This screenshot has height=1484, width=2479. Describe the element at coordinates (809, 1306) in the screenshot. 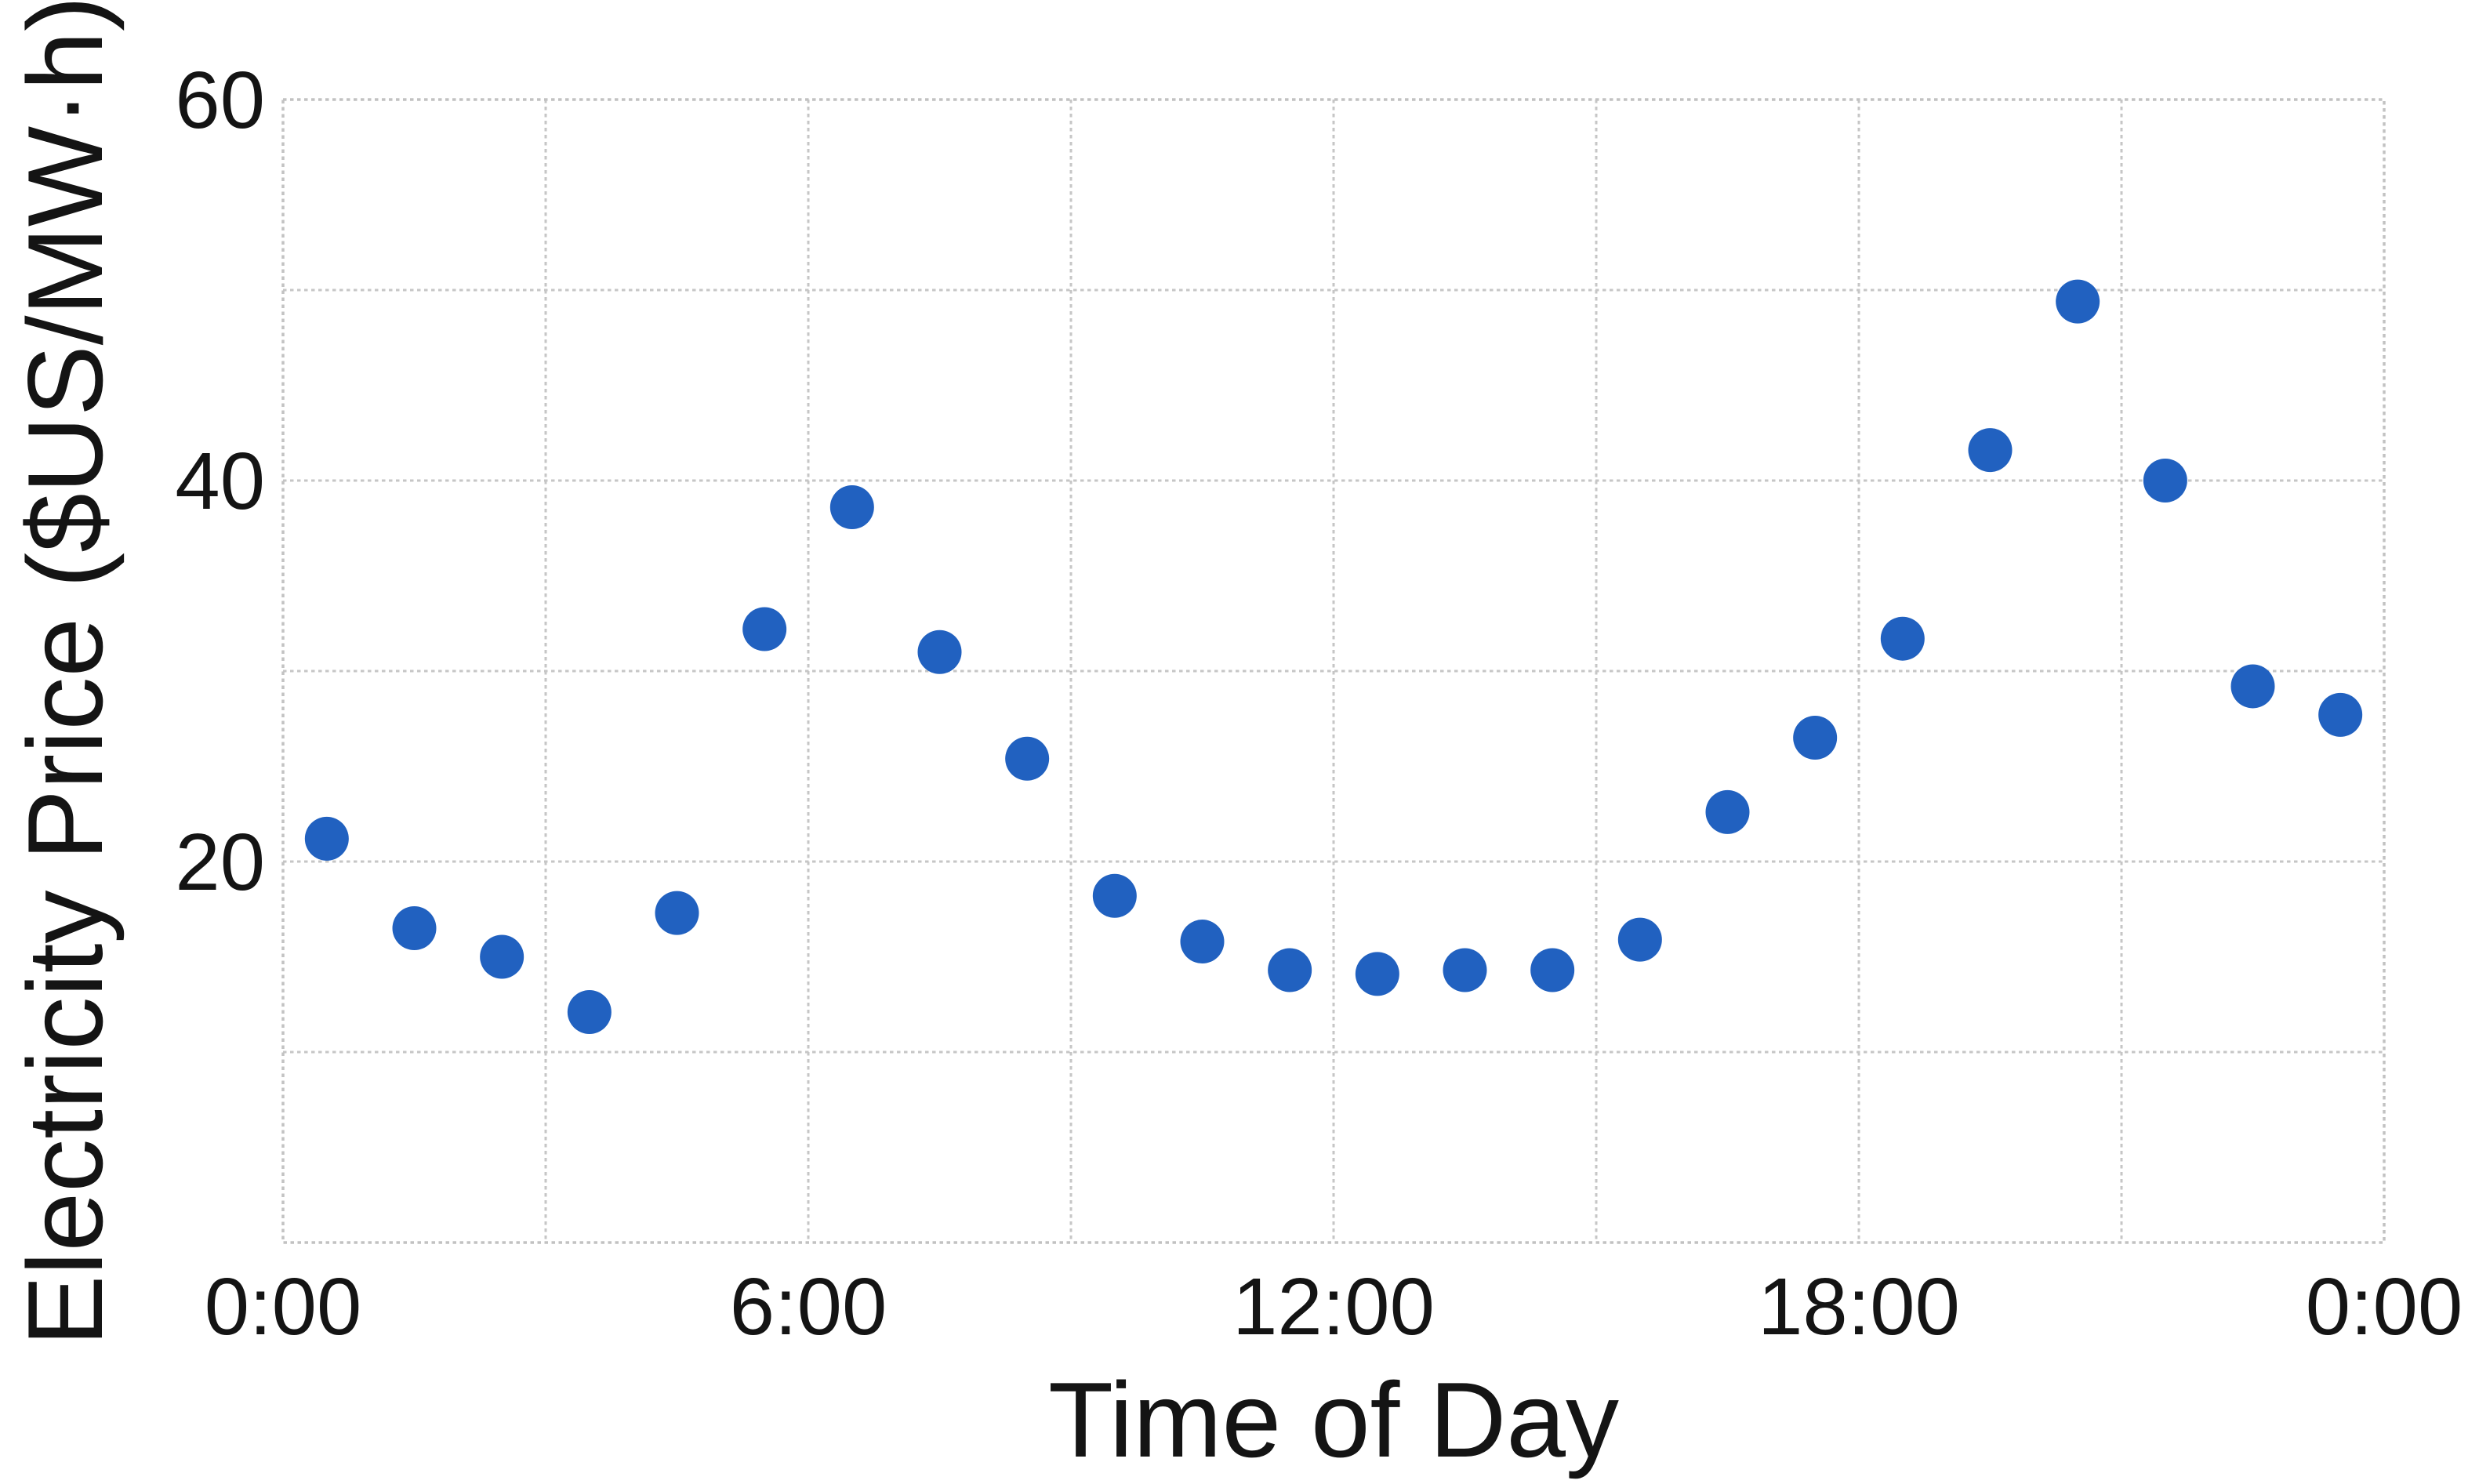

I see `x-tick-label: 6:00` at that location.